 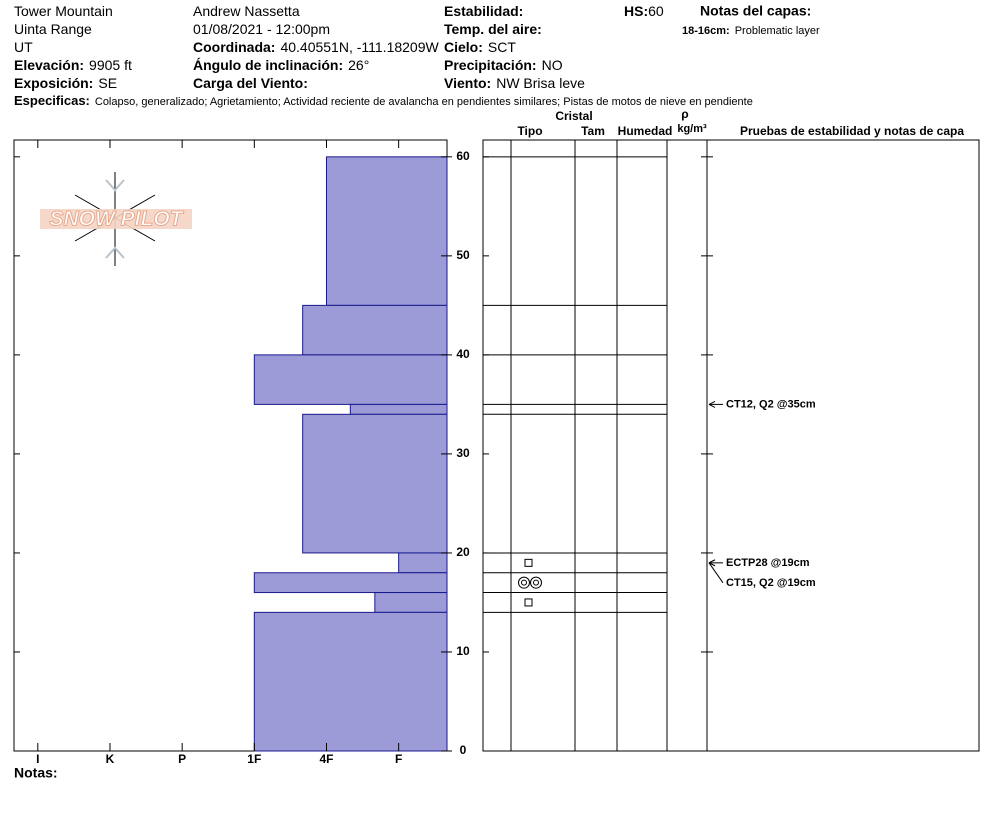 What do you see at coordinates (467, 83) in the screenshot?
I see `field-label: Viento:` at bounding box center [467, 83].